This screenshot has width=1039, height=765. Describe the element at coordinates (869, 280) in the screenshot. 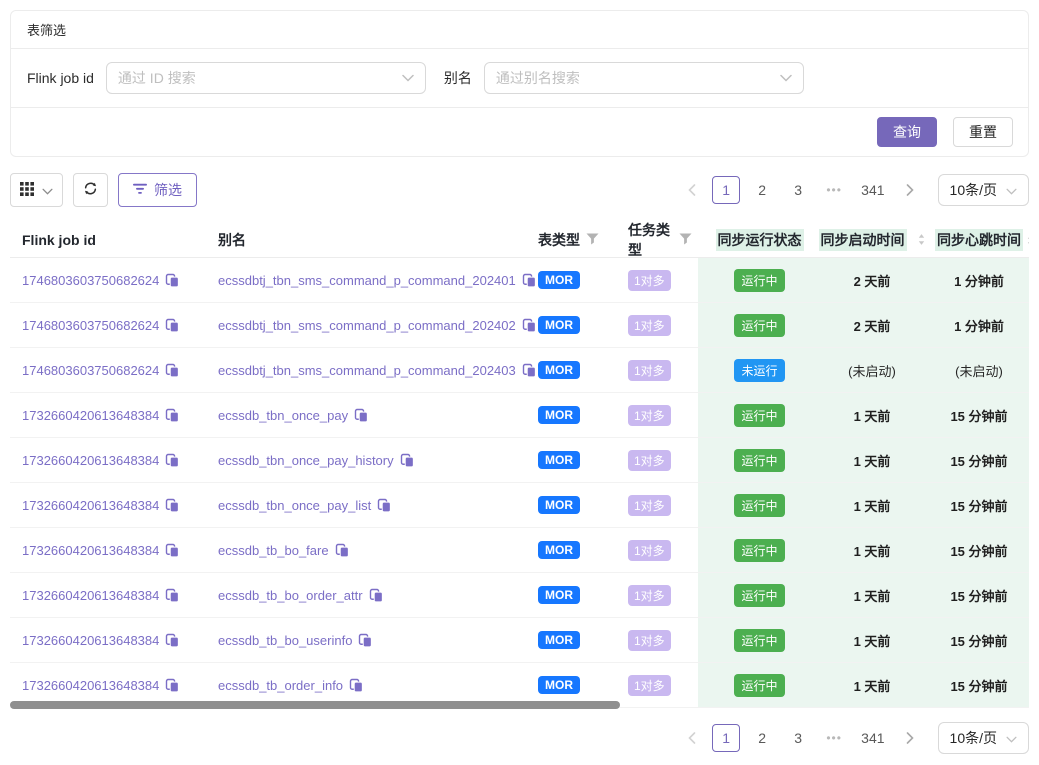

I see `sync-start-time-cell: 2 天前` at that location.